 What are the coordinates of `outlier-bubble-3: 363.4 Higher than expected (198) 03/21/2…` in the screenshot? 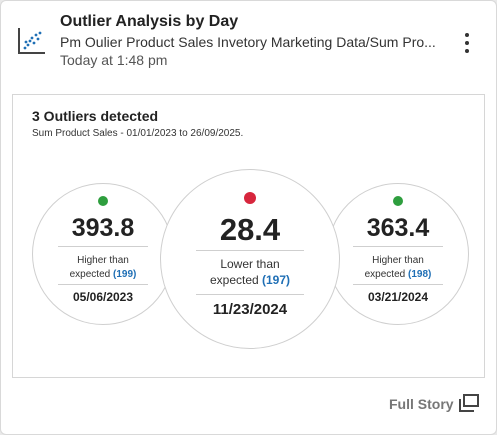 It's located at (398, 254).